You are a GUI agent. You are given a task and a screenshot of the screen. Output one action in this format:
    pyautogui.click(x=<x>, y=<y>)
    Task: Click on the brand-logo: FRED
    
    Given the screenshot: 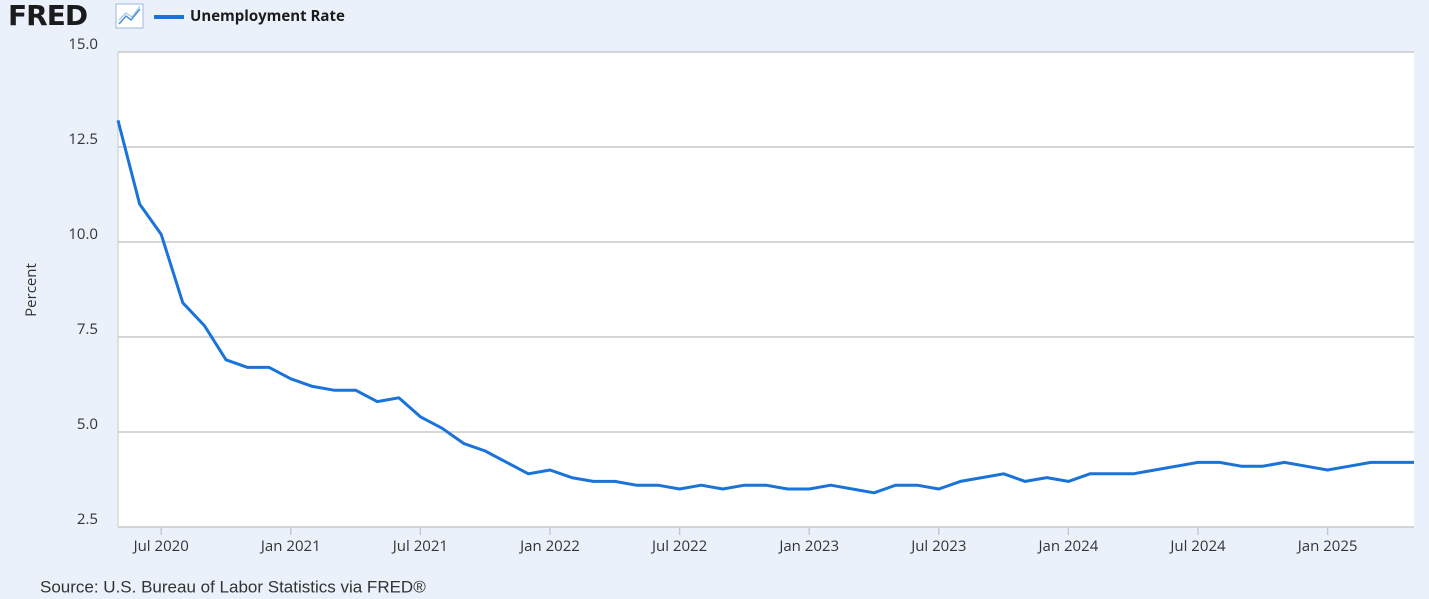 What is the action you would take?
    pyautogui.click(x=47, y=16)
    